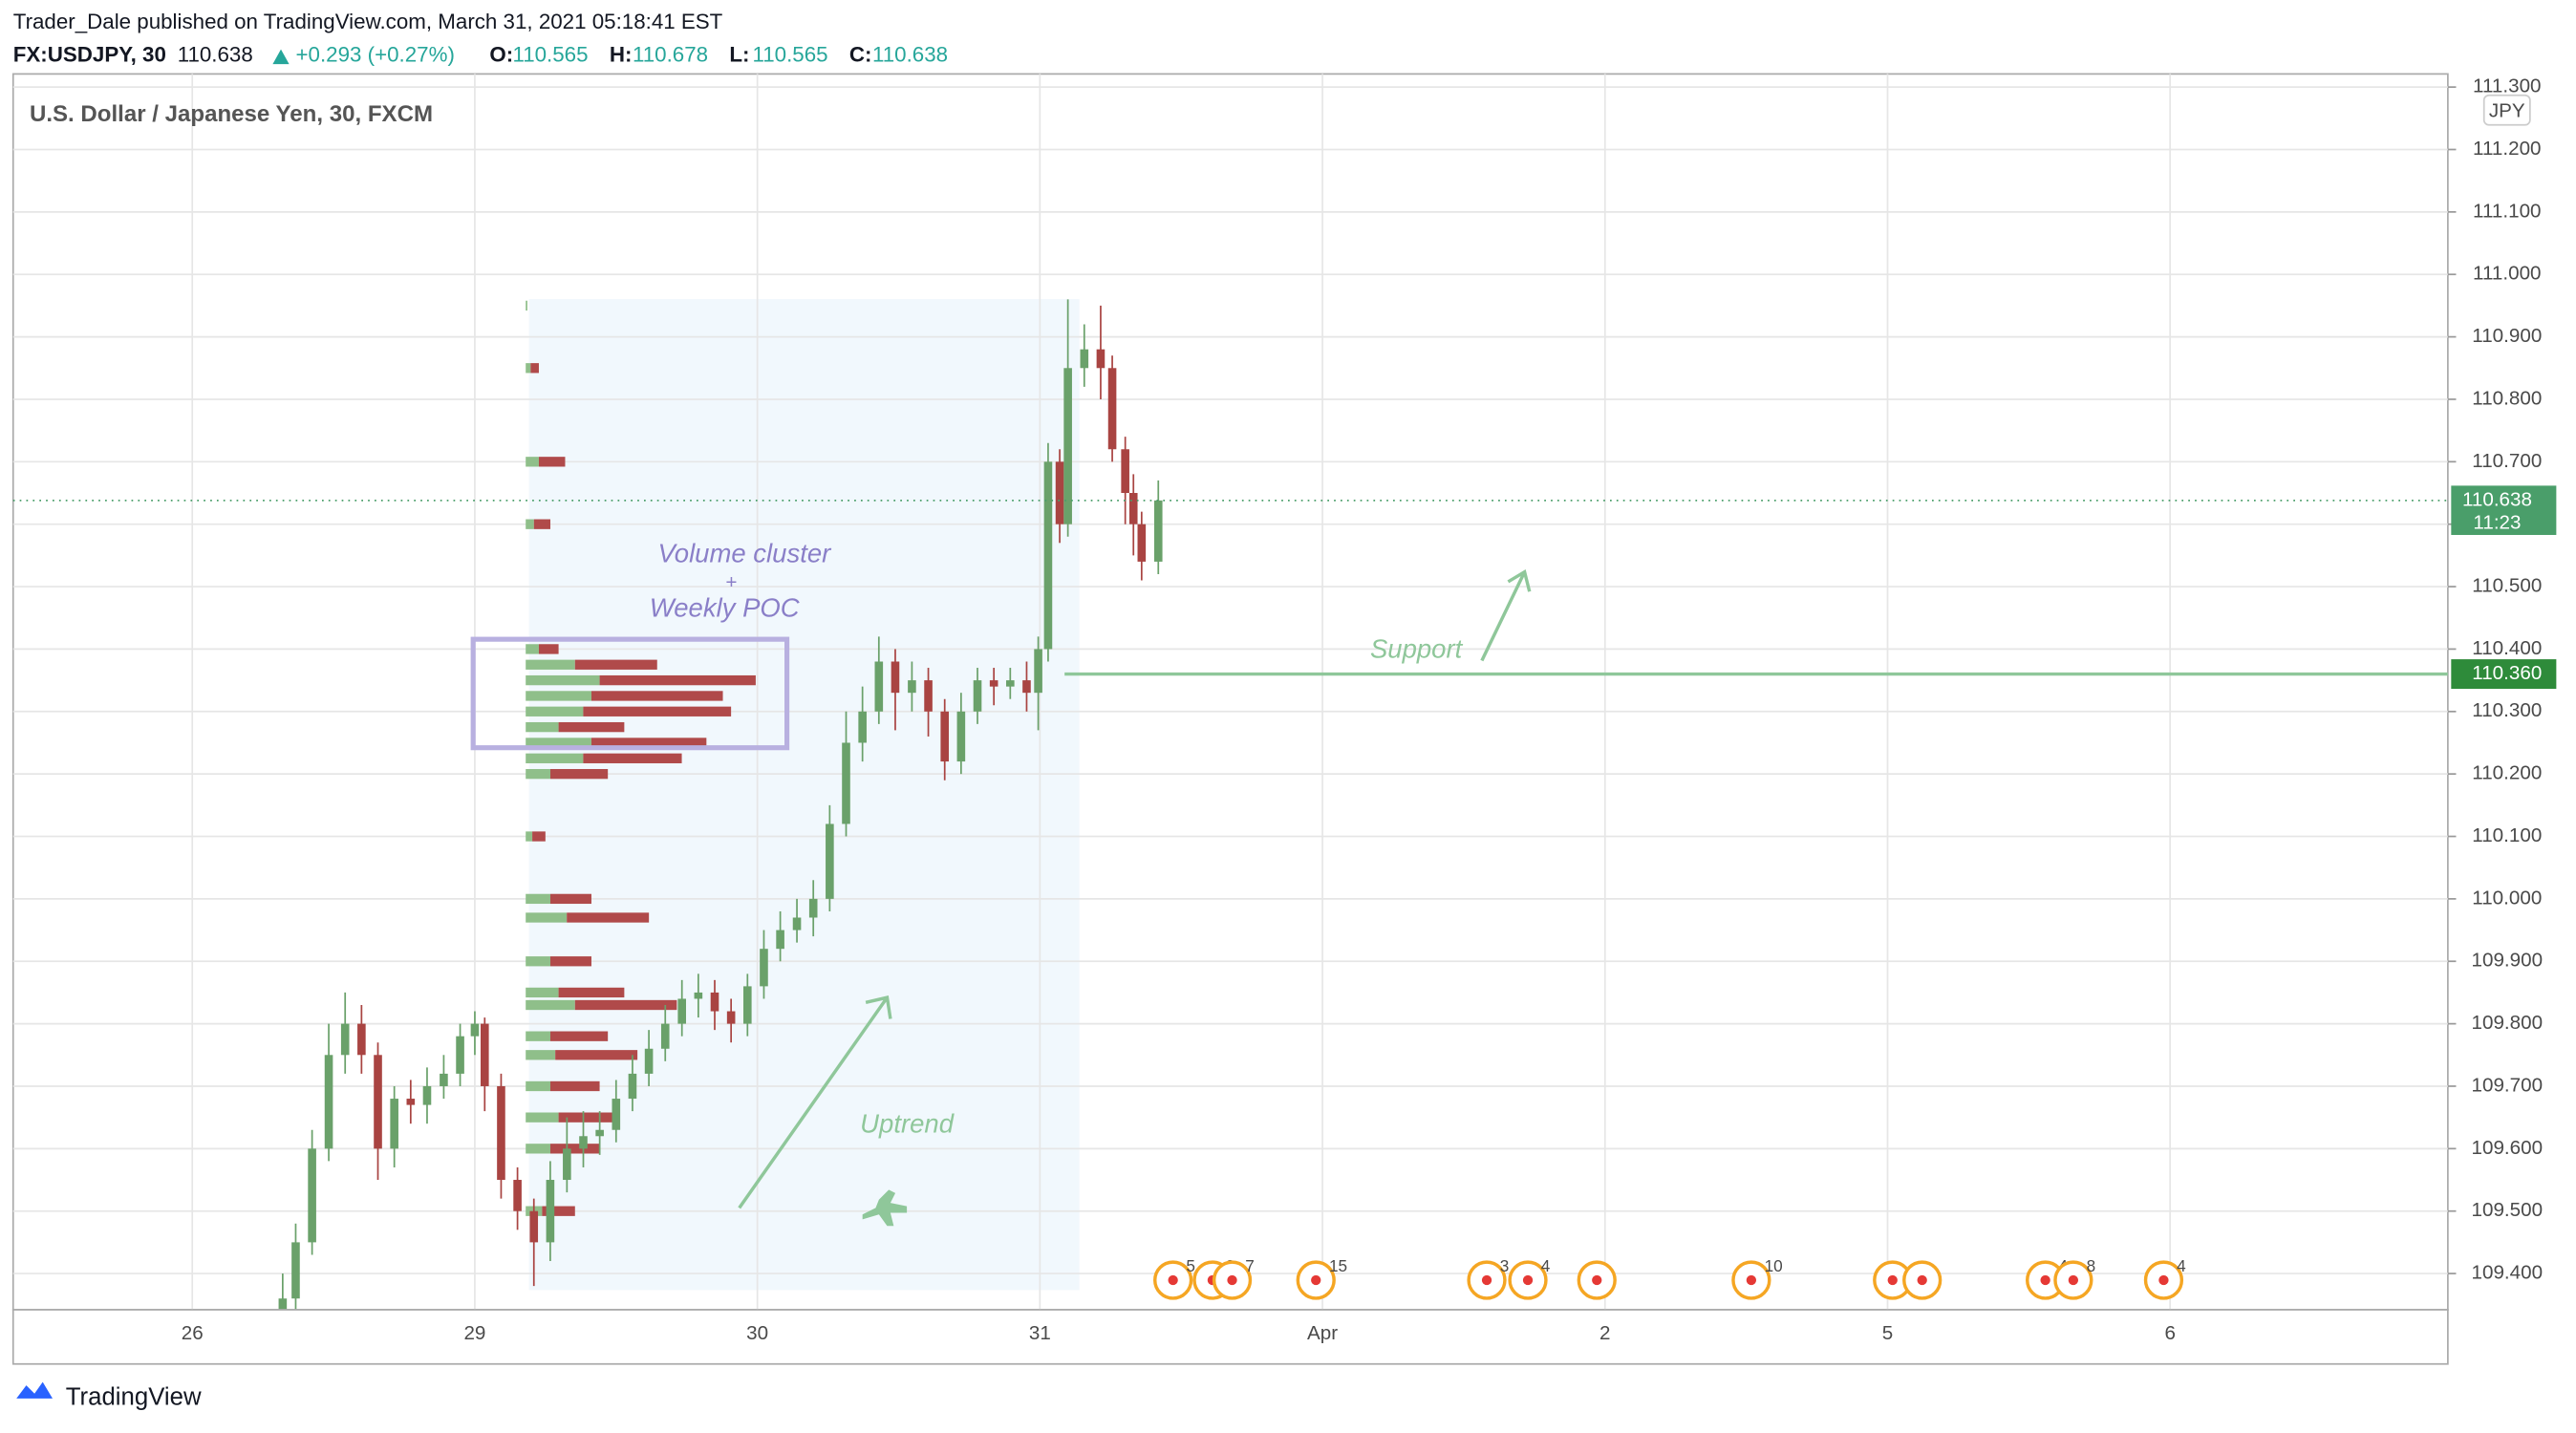  I want to click on y-tick-label: 110.200, so click(2507, 773).